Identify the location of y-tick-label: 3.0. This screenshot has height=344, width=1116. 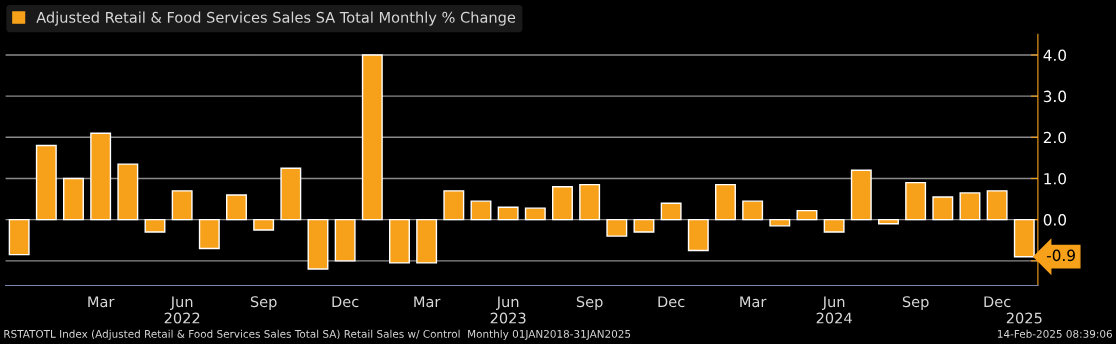
(1055, 96).